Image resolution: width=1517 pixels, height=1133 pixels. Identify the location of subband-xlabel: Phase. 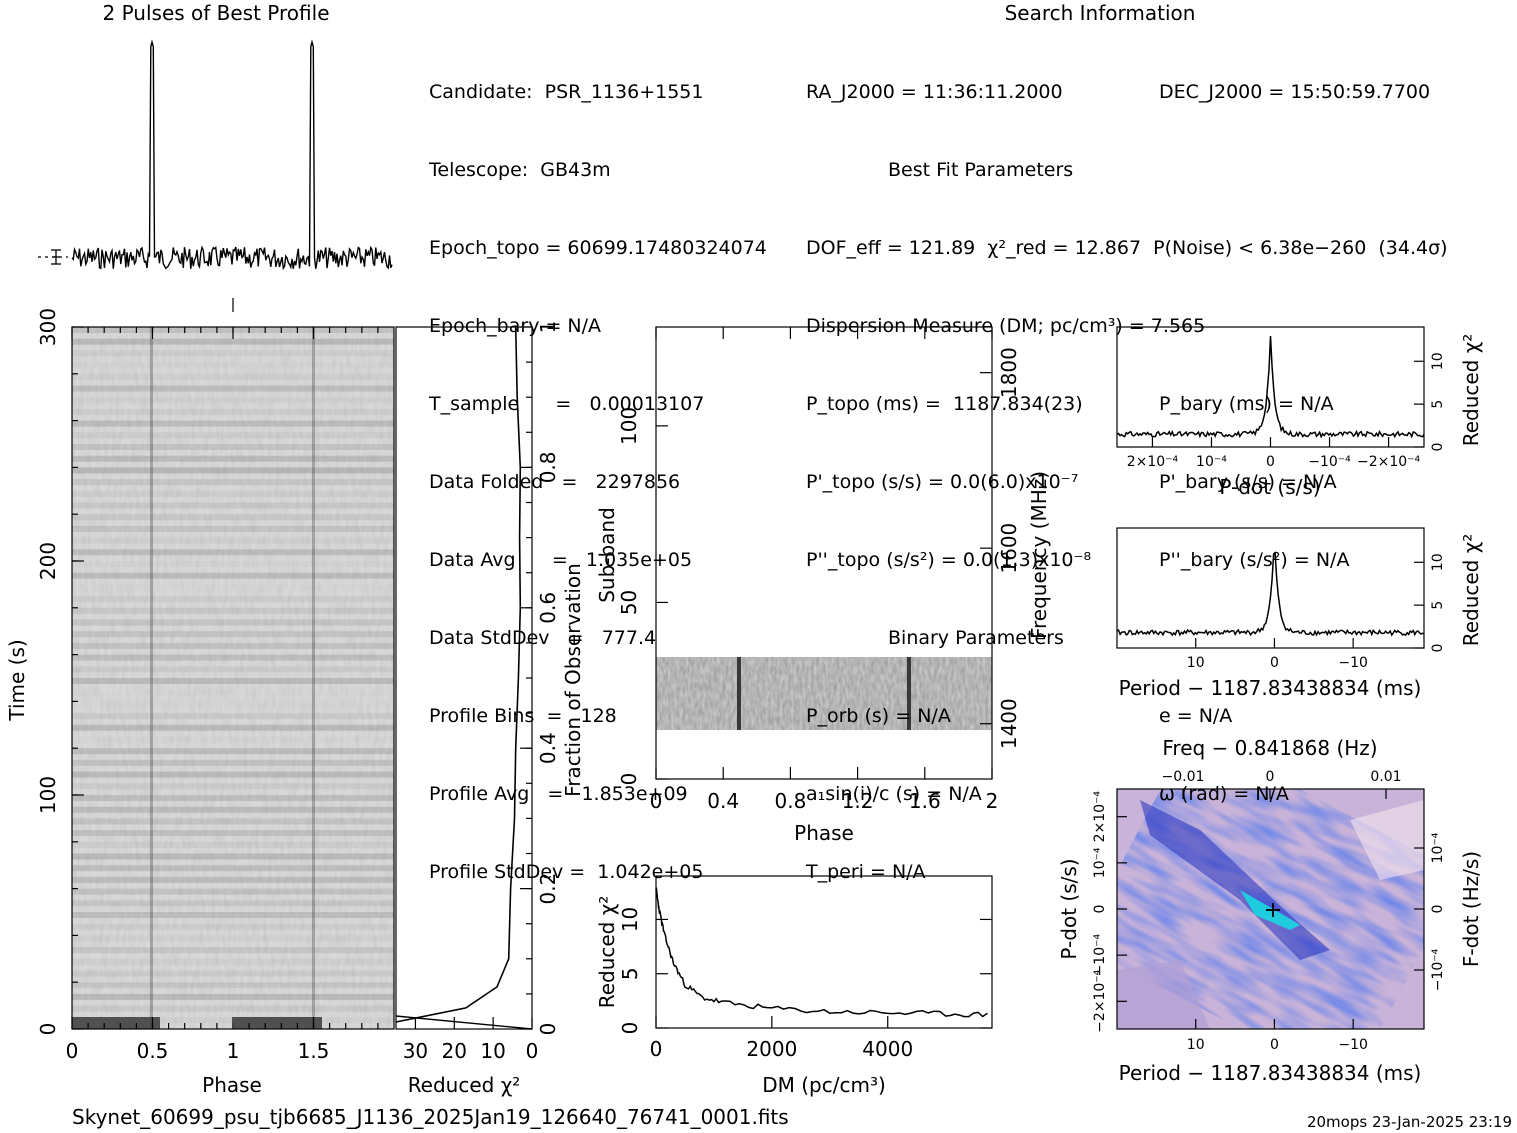
(824, 833).